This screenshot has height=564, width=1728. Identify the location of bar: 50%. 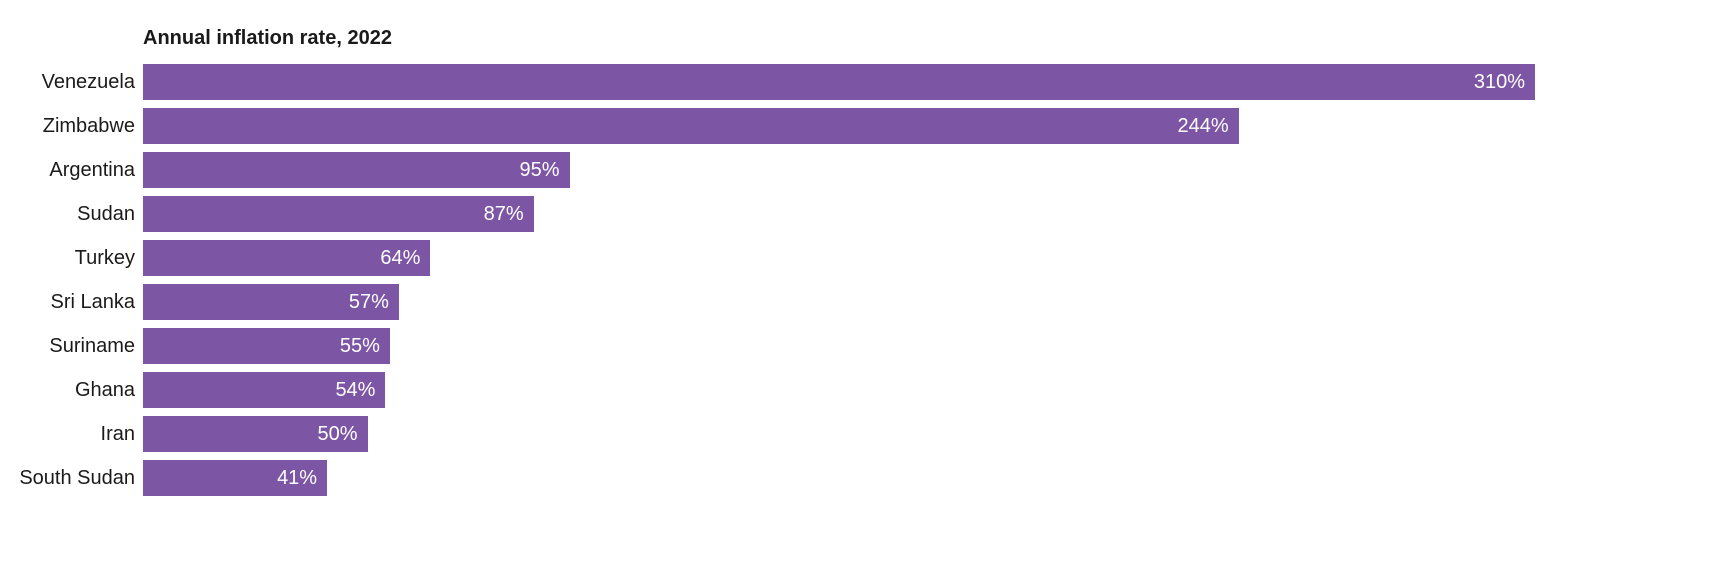
(255, 434).